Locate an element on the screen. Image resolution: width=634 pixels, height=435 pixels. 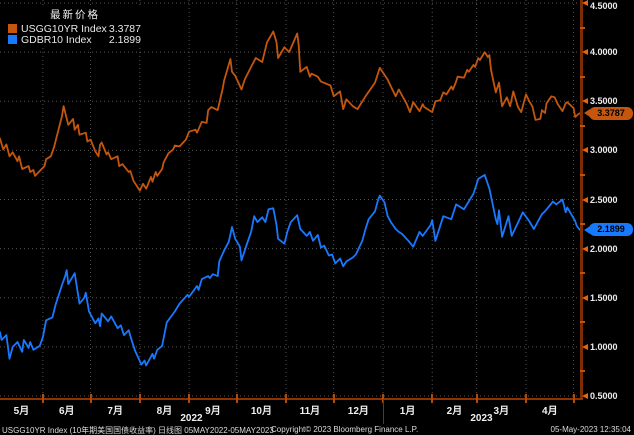
x-axis-month-label: 12月 is located at coordinates (358, 411).